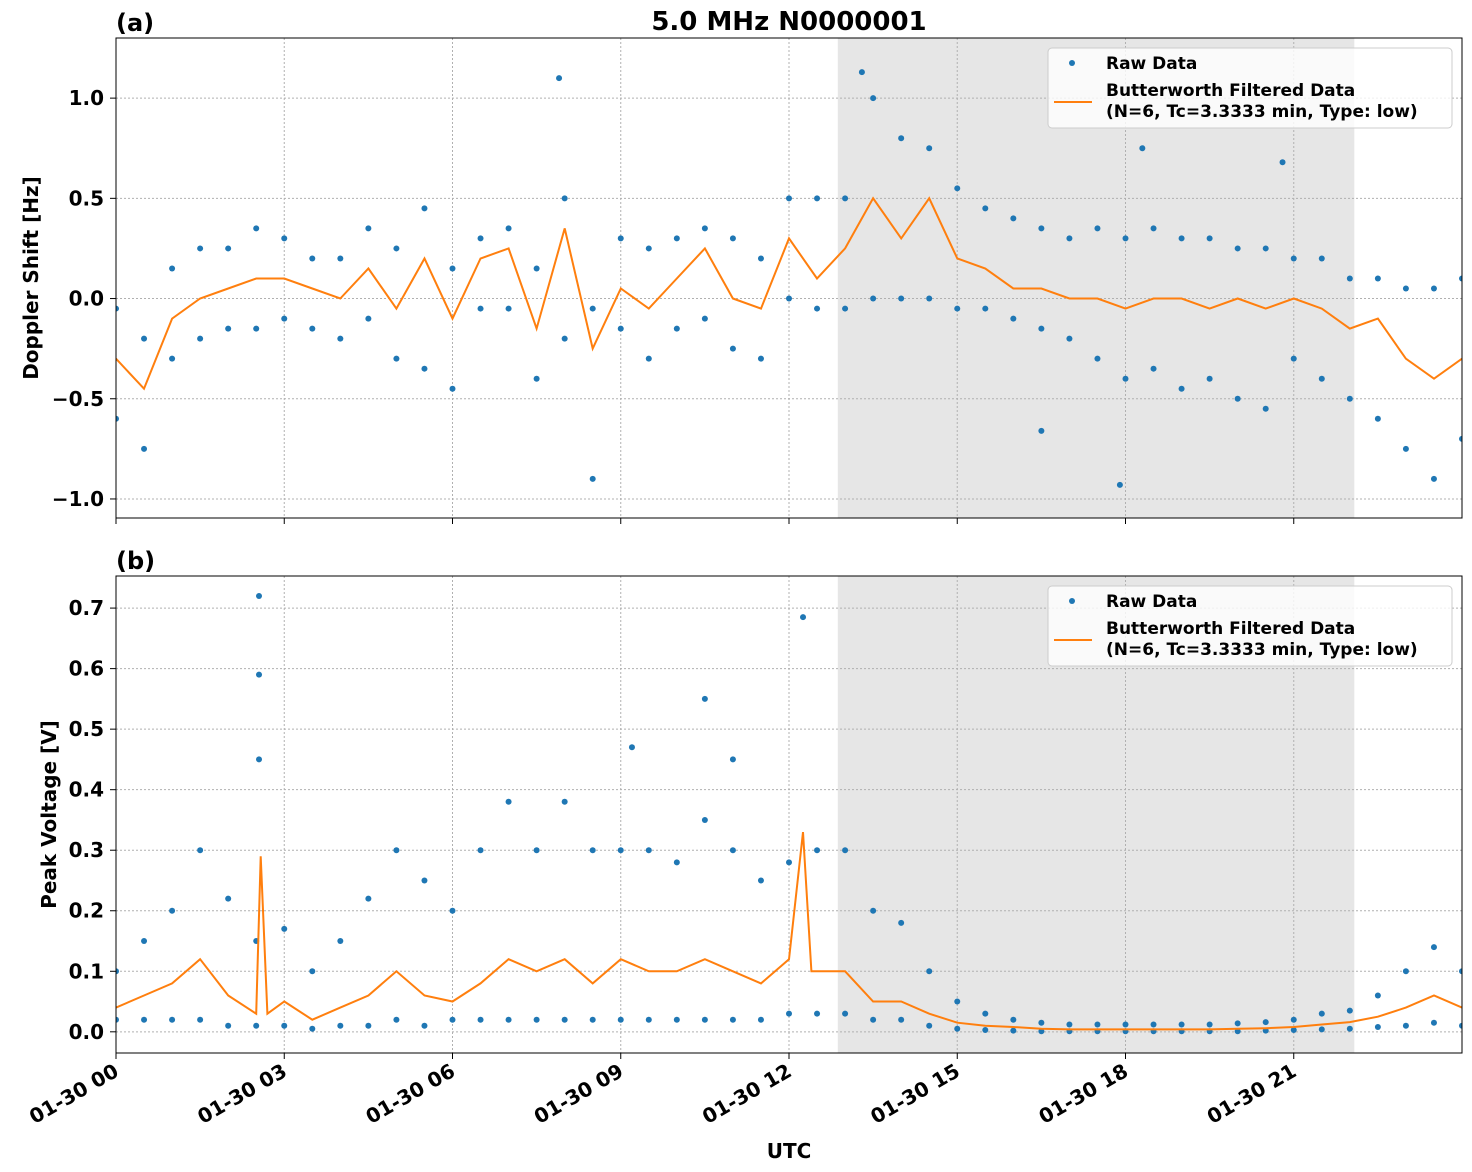  What do you see at coordinates (86, 850) in the screenshot?
I see `y-tick-label: 0.3` at bounding box center [86, 850].